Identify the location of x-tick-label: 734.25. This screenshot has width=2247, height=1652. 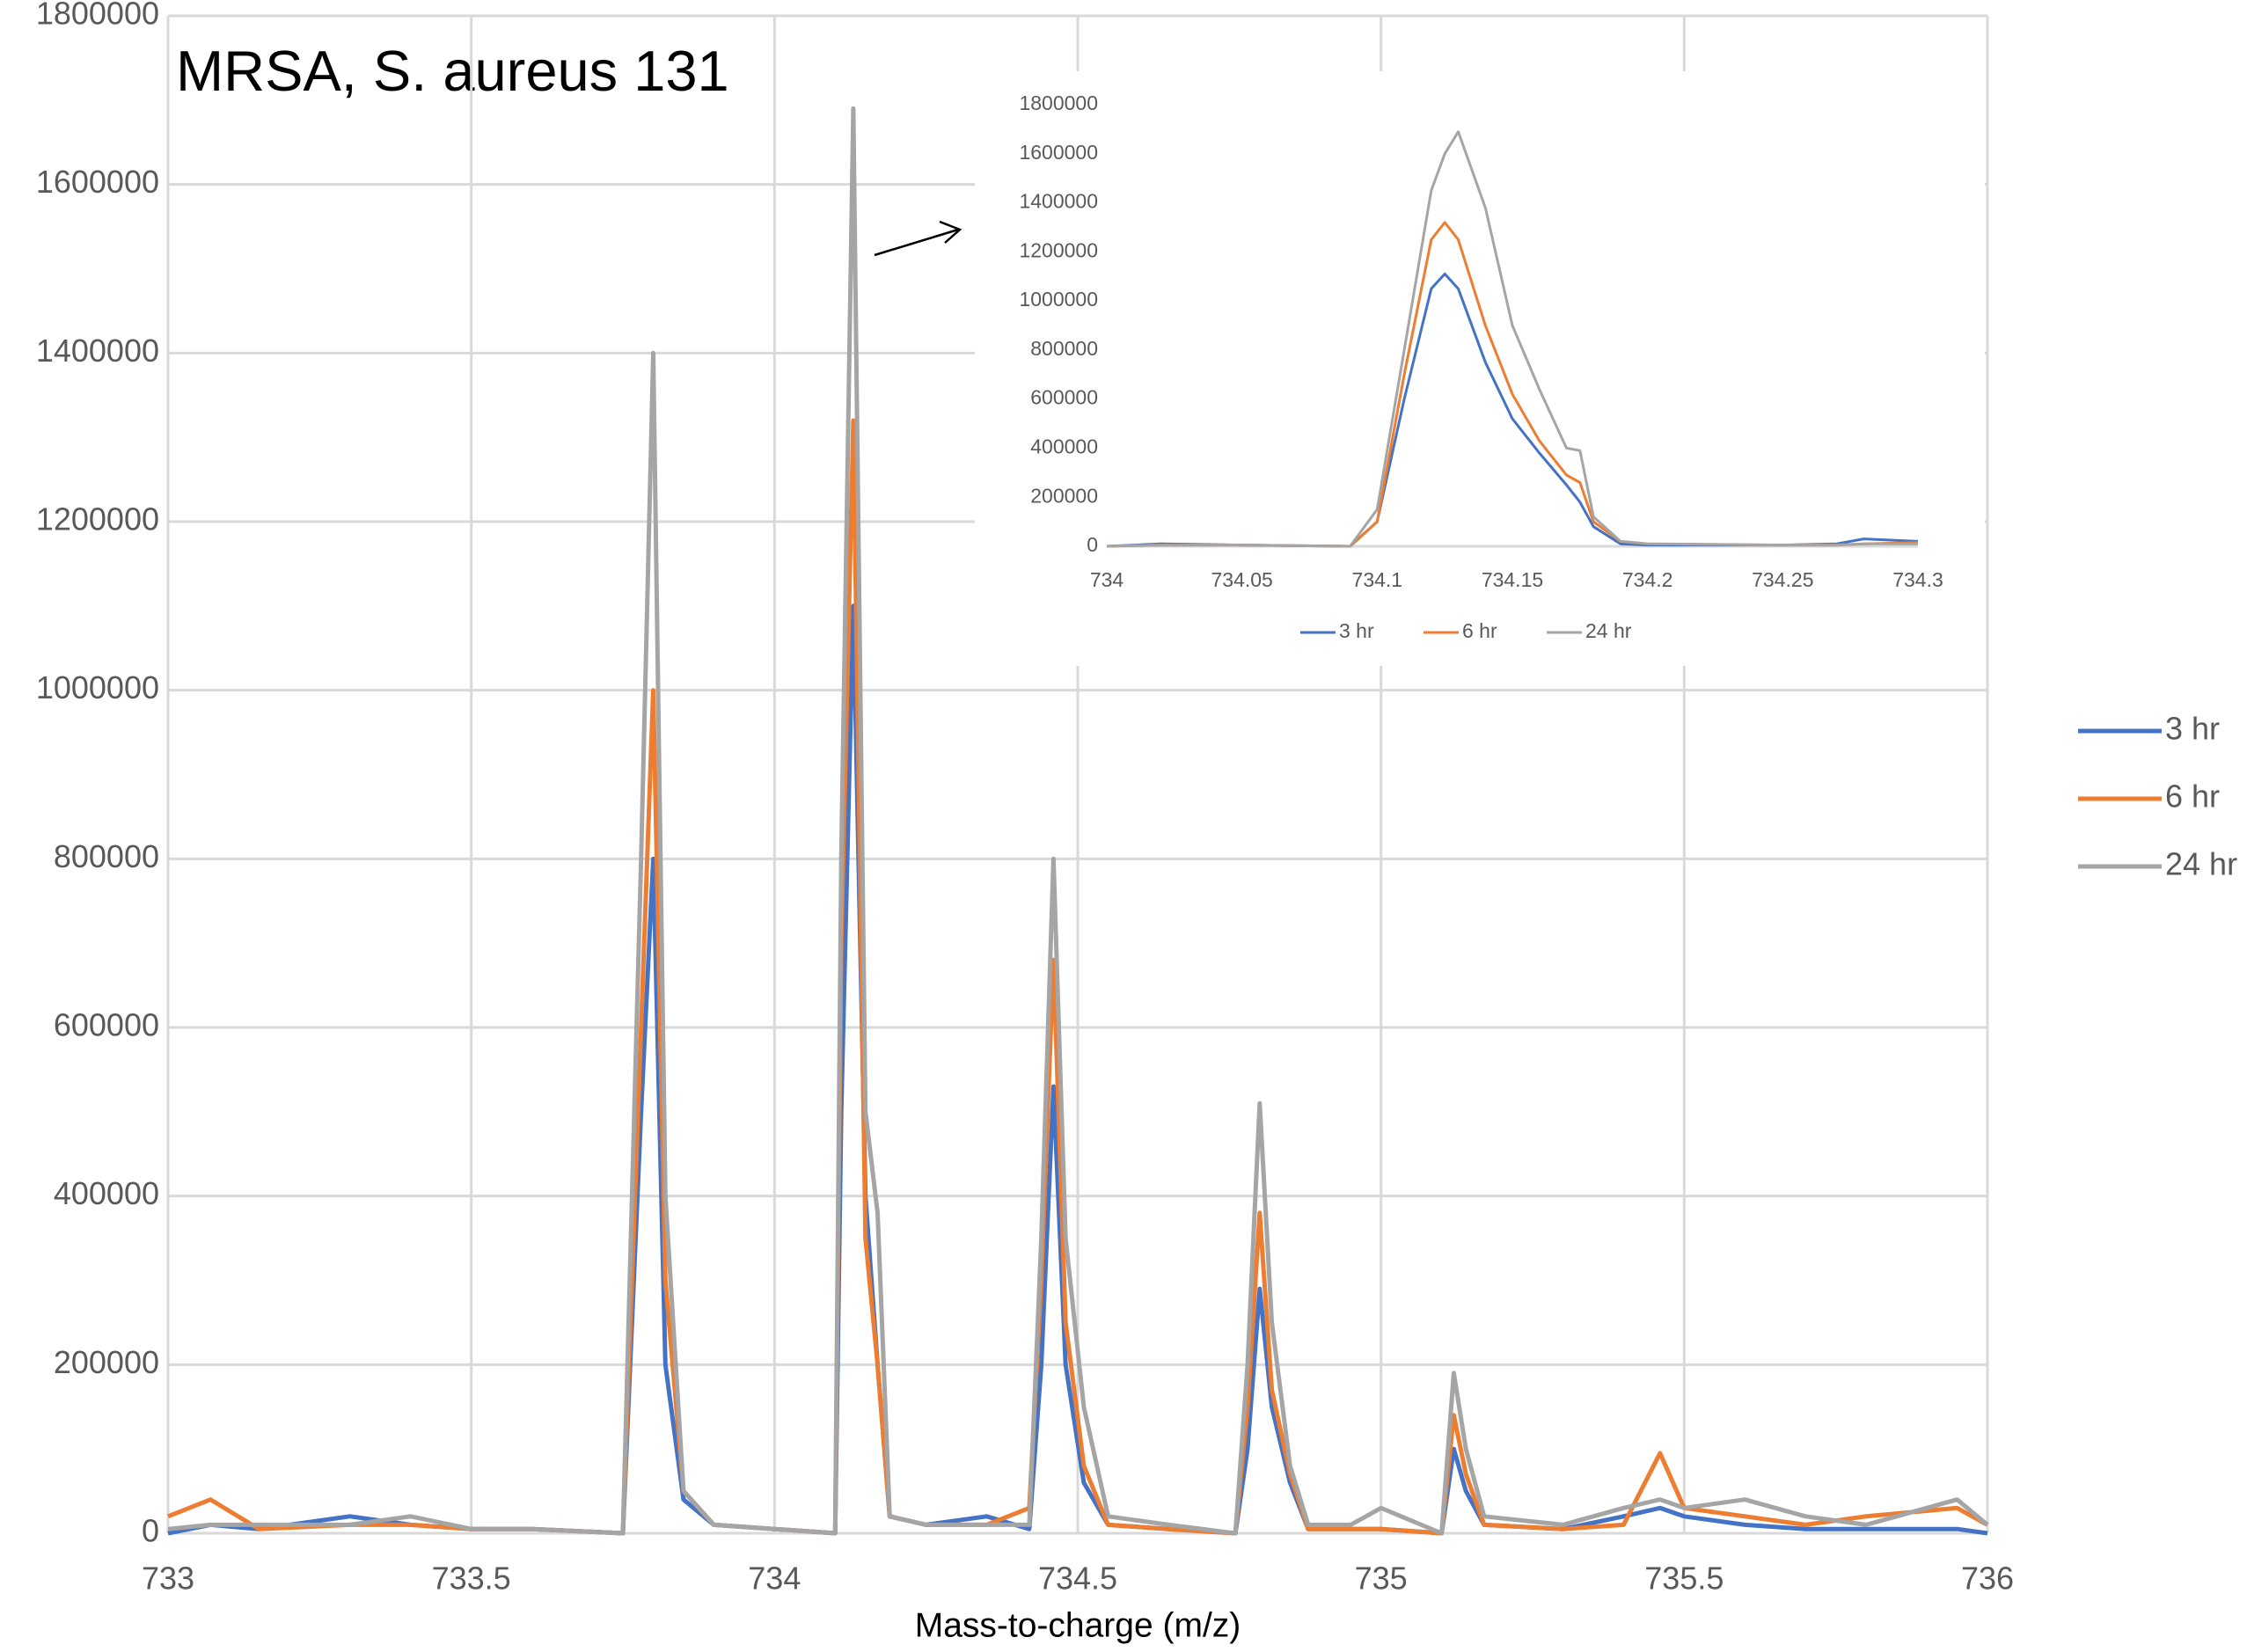
(1782, 579).